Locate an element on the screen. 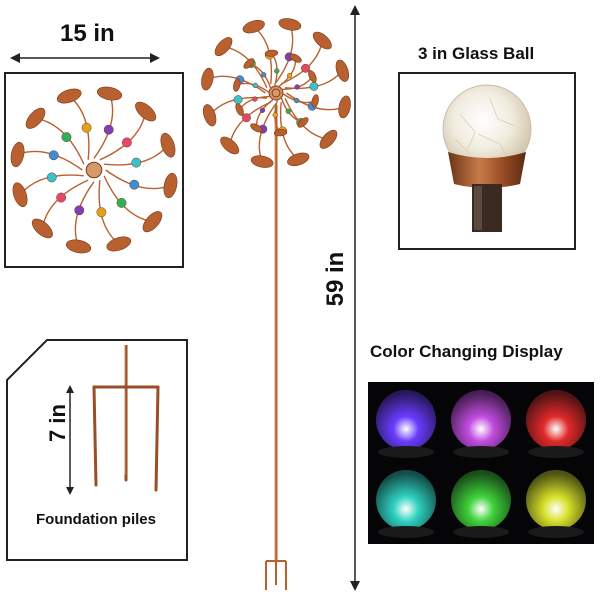  foundation-label: Foundation piles is located at coordinates (96, 519).